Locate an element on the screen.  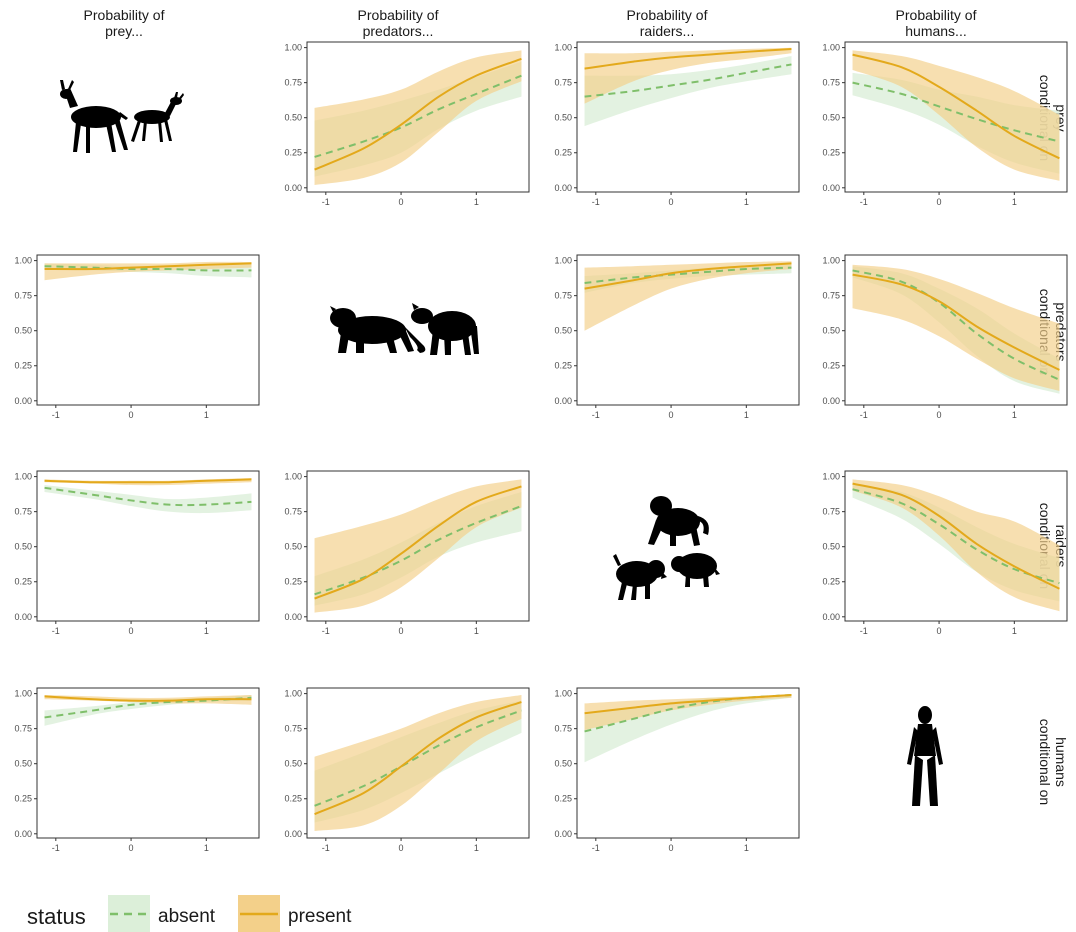
ribbon-absent is located at coordinates (148, 499).